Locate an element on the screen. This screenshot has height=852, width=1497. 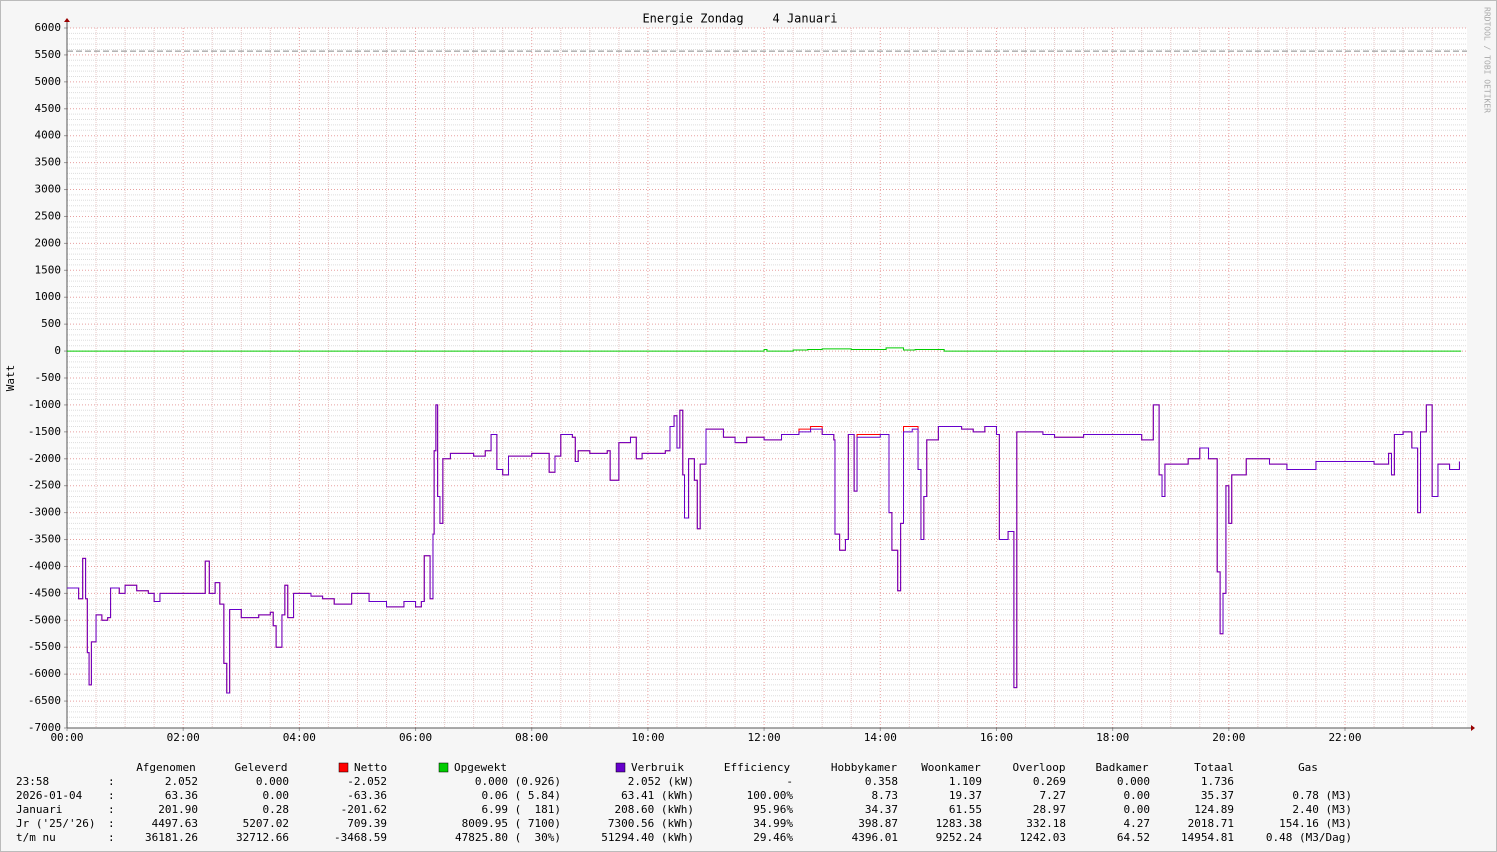
y-tick-label: 5500 is located at coordinates (48, 54).